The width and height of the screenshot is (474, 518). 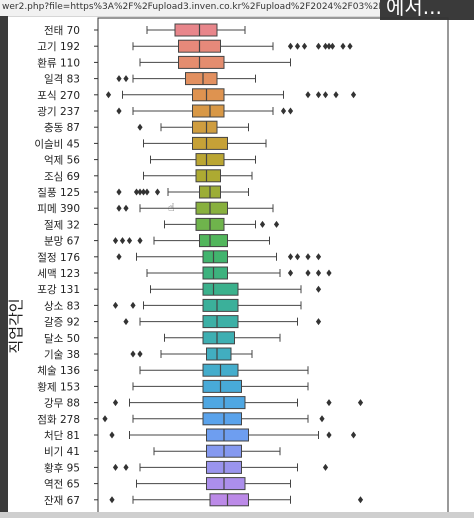 What do you see at coordinates (62, 468) in the screenshot?
I see `y-tick-label: 황후 95` at bounding box center [62, 468].